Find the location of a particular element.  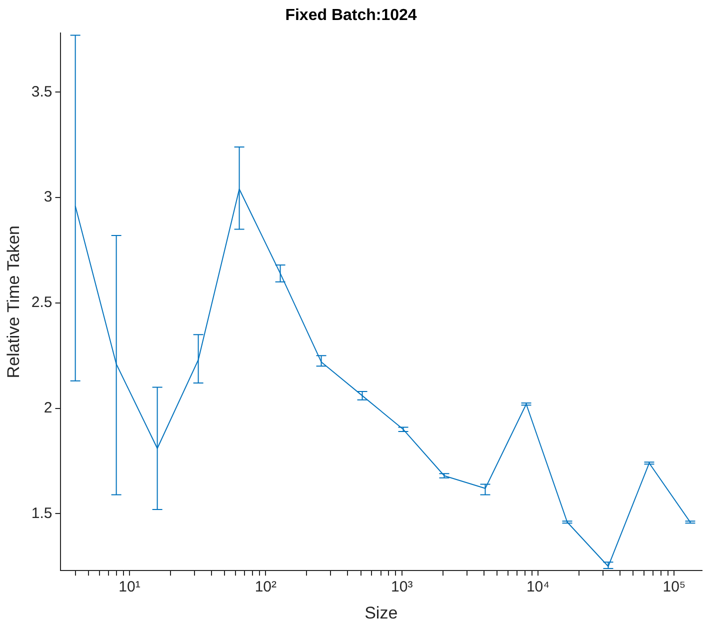

x-tick-label: 10¹ is located at coordinates (129, 587).